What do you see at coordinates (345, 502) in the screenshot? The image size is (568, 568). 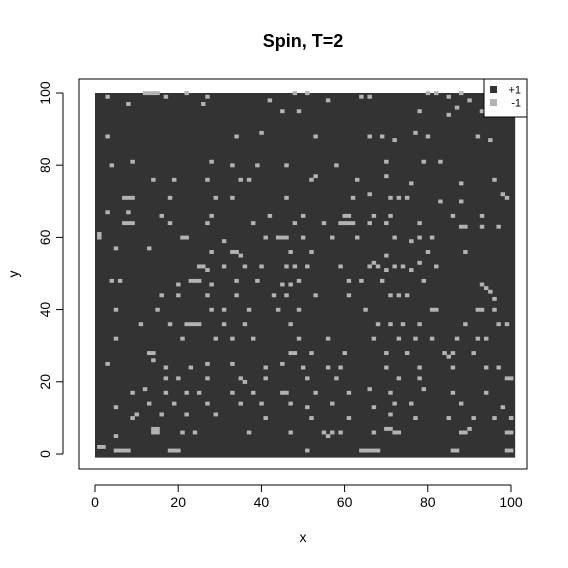 I see `x-tick-label: 60` at bounding box center [345, 502].